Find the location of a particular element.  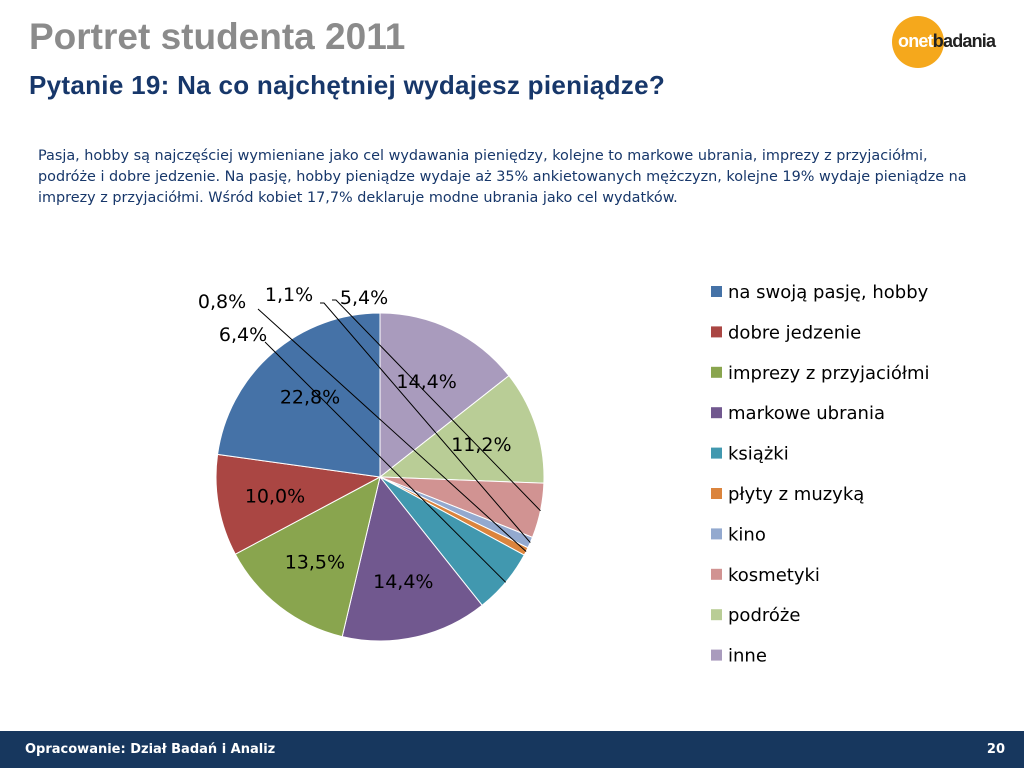

data-label-imprezy-z-przyjaciolmi: 13,5% is located at coordinates (315, 562).